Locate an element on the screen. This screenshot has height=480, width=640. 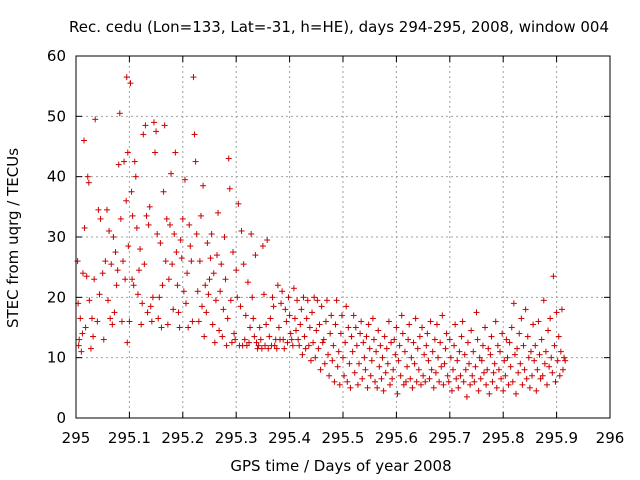
x-tick-label: 295.5 is located at coordinates (343, 438).